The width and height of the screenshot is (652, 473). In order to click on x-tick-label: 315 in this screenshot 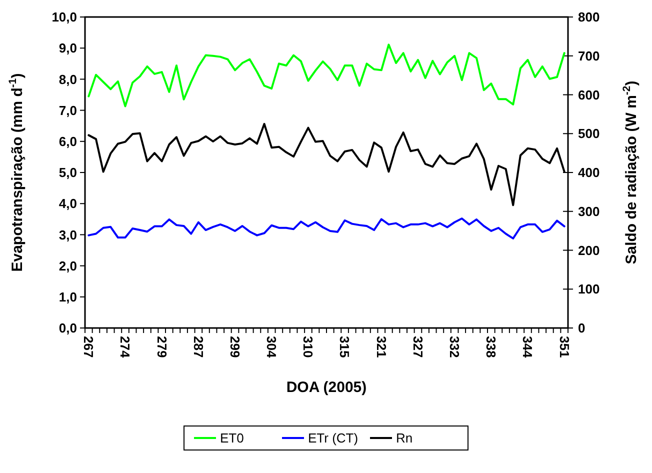, I will do `click(344, 347)`.